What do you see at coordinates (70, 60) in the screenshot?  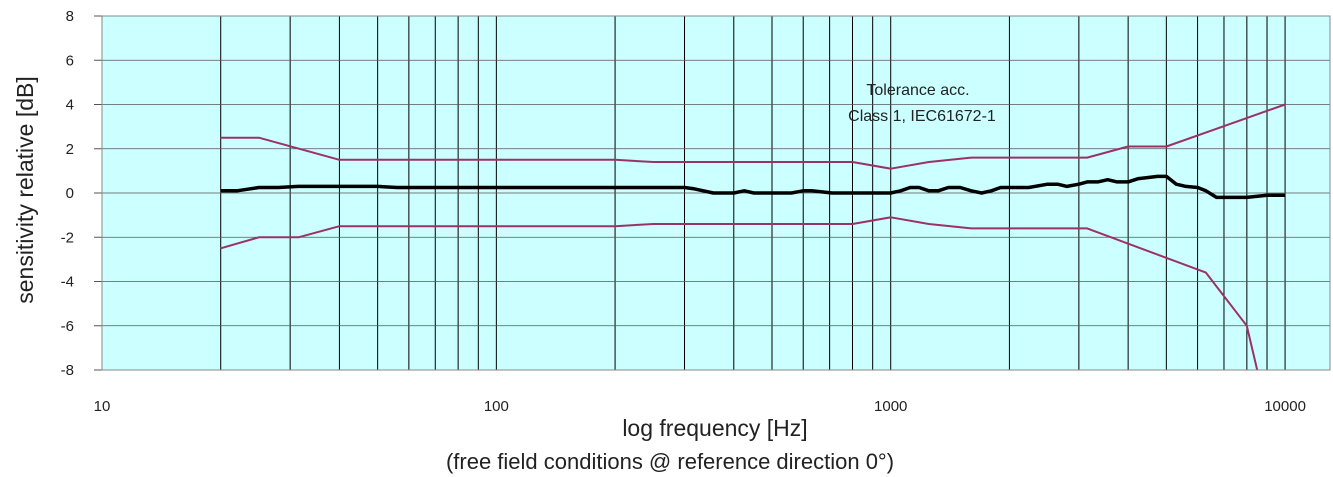 I see `ytick-label: 6` at bounding box center [70, 60].